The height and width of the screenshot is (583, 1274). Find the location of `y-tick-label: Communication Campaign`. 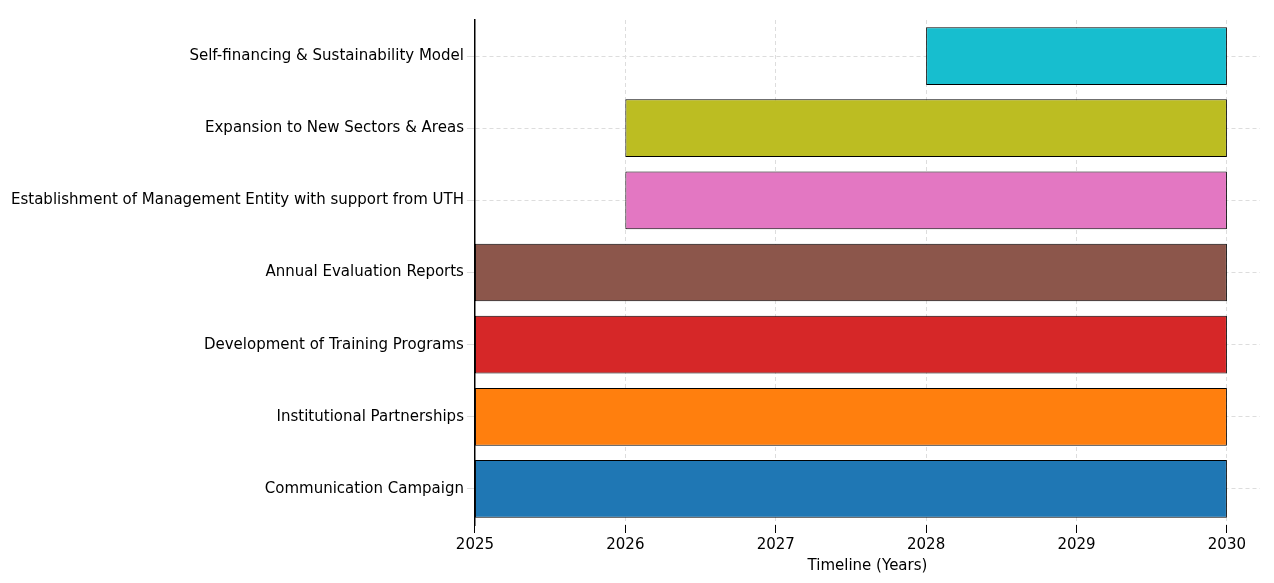

y-tick-label: Communication Campaign is located at coordinates (364, 487).